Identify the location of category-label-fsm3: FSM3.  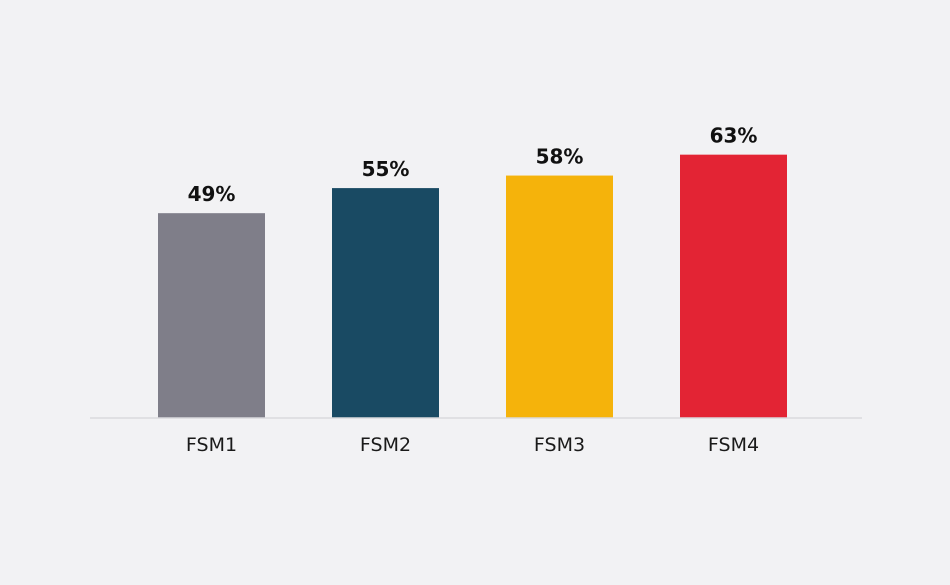
(559, 445).